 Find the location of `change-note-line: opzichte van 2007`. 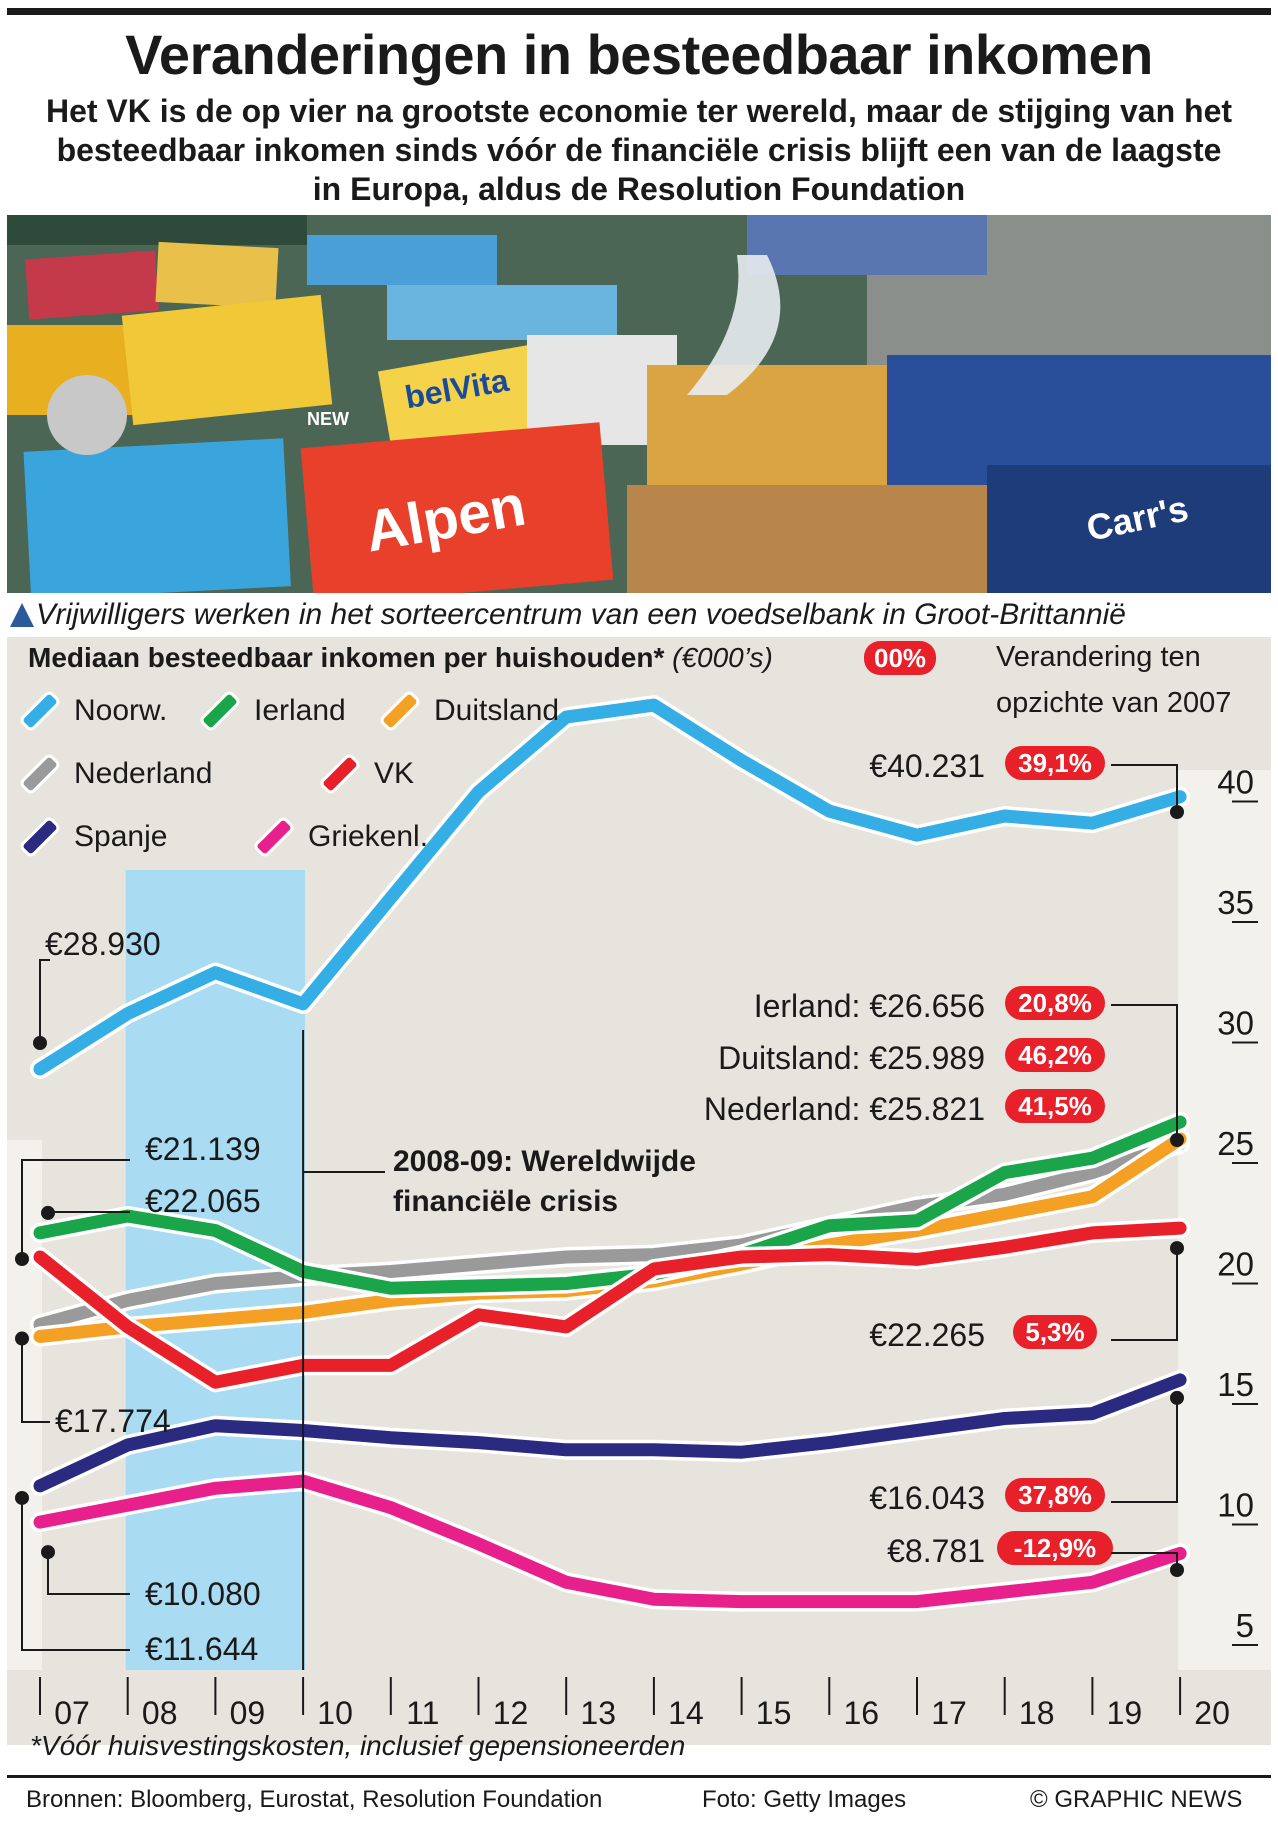

change-note-line: opzichte van 2007 is located at coordinates (1114, 703).